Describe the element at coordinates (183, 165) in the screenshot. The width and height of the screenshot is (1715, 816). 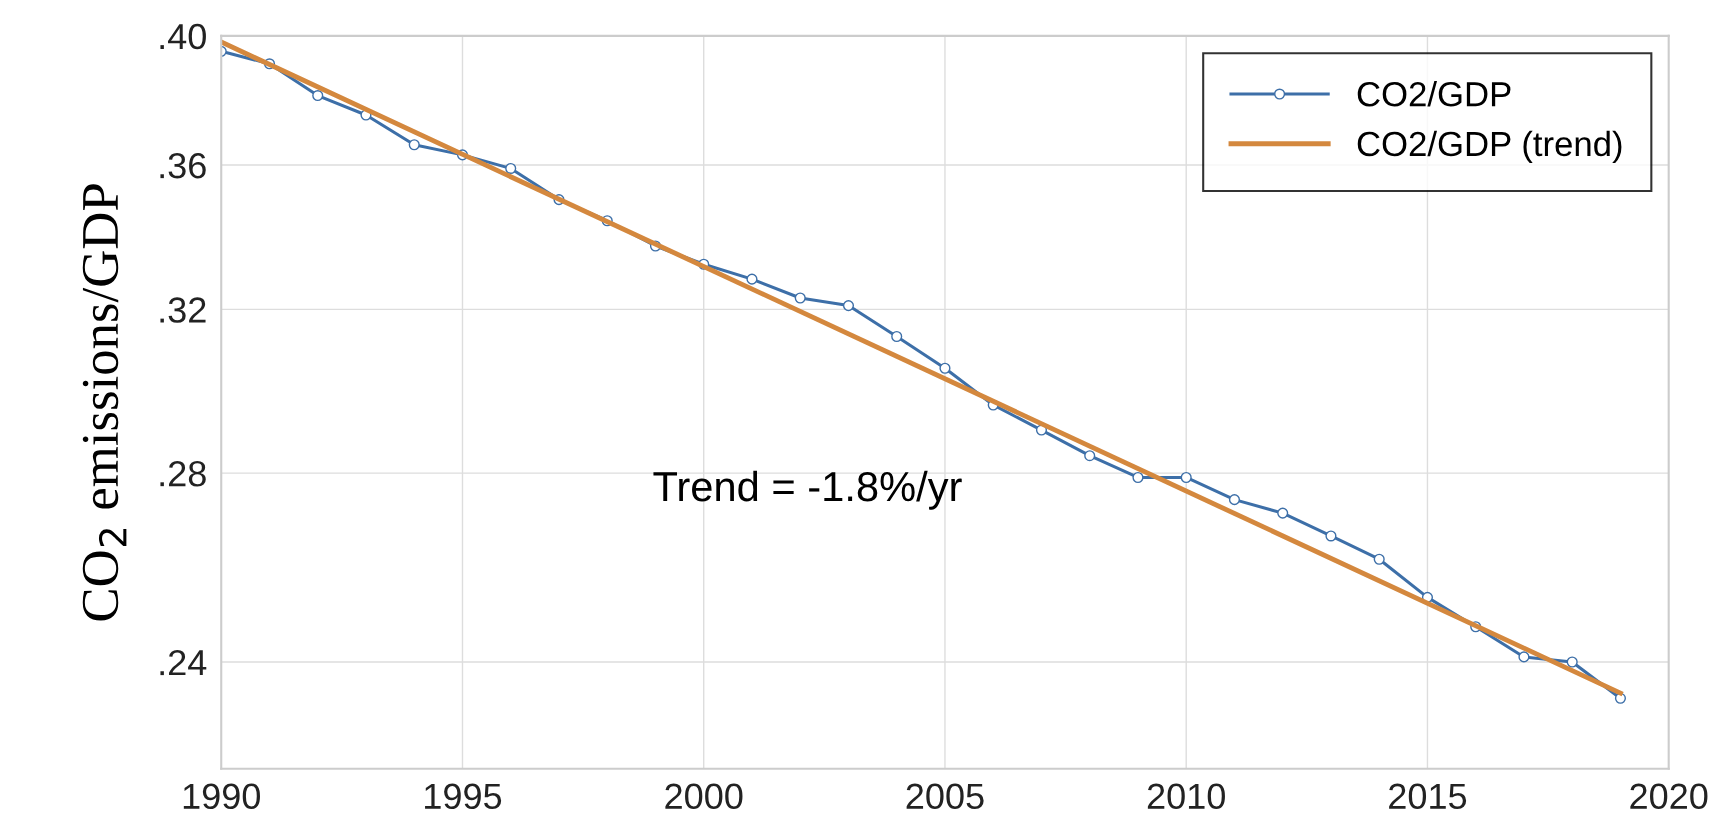
I see `y-tick-label: .36` at that location.